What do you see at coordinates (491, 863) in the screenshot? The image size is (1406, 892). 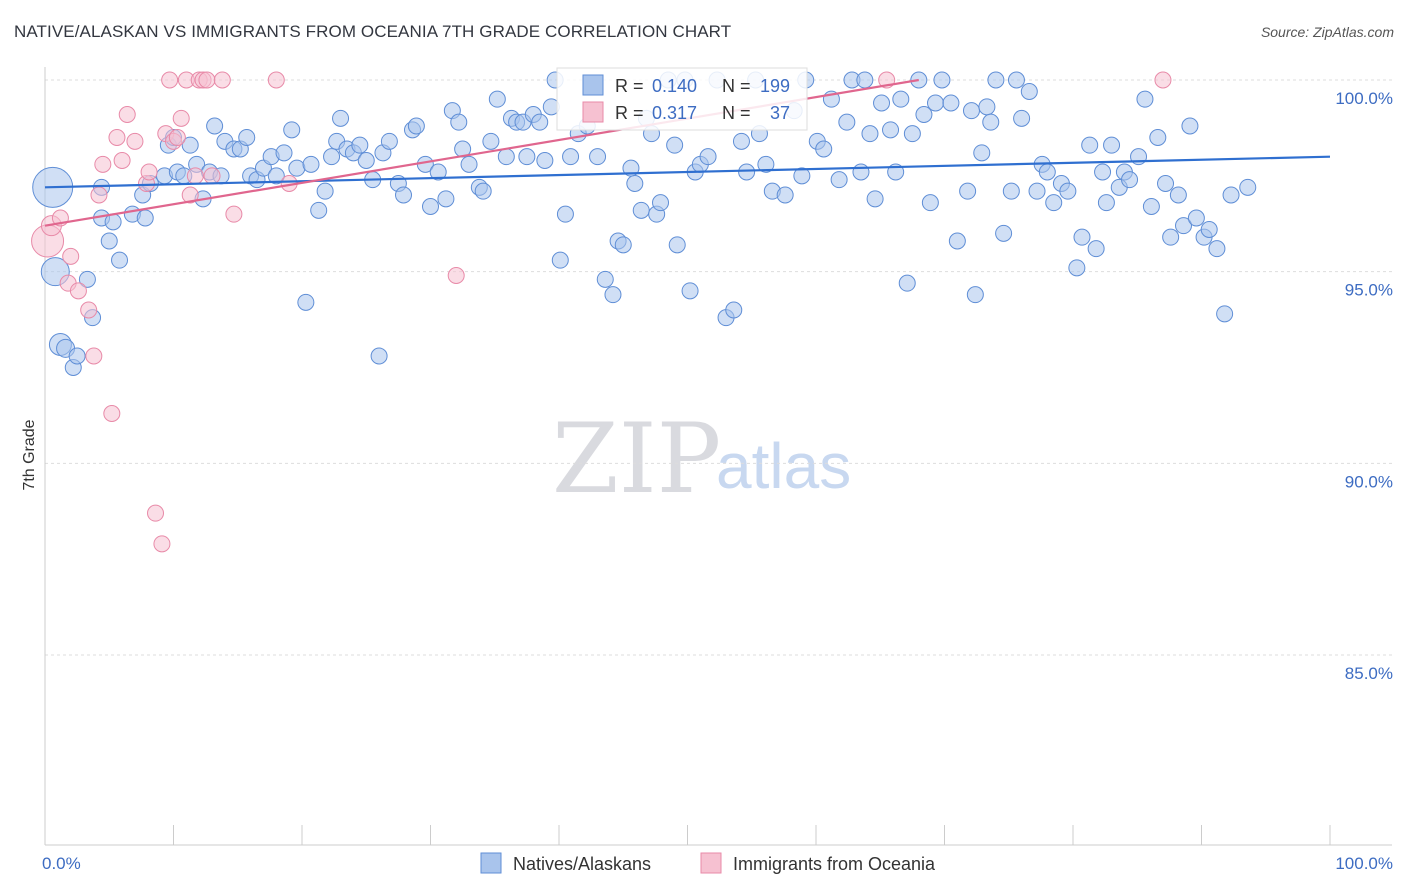 I see `bottom-legend-swatch-blue` at bounding box center [491, 863].